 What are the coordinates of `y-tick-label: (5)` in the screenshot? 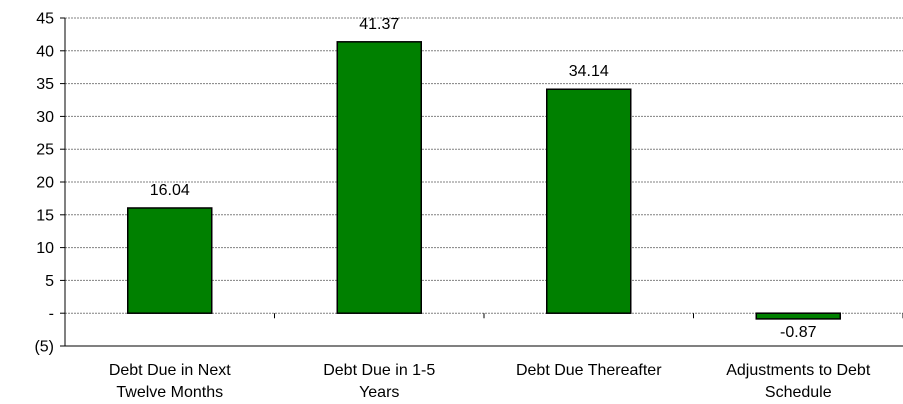 It's located at (44, 347).